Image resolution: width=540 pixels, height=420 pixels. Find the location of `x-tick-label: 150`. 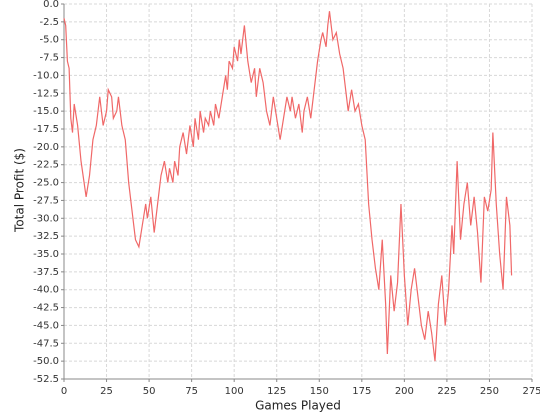

x-tick-label: 150 is located at coordinates (319, 391).